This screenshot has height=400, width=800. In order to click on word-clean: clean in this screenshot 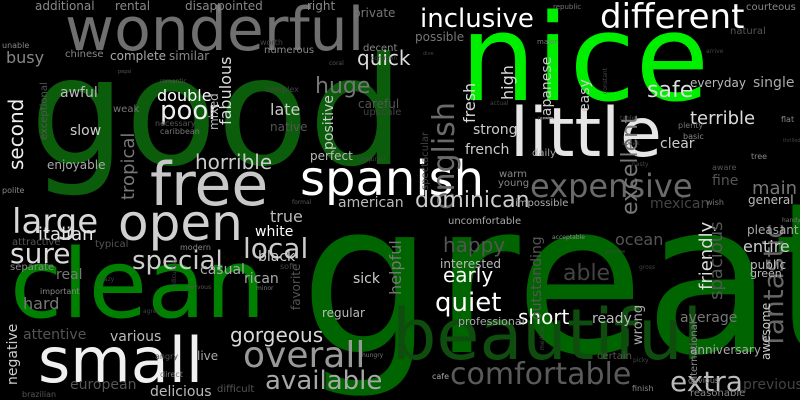, I will do `click(138, 285)`.